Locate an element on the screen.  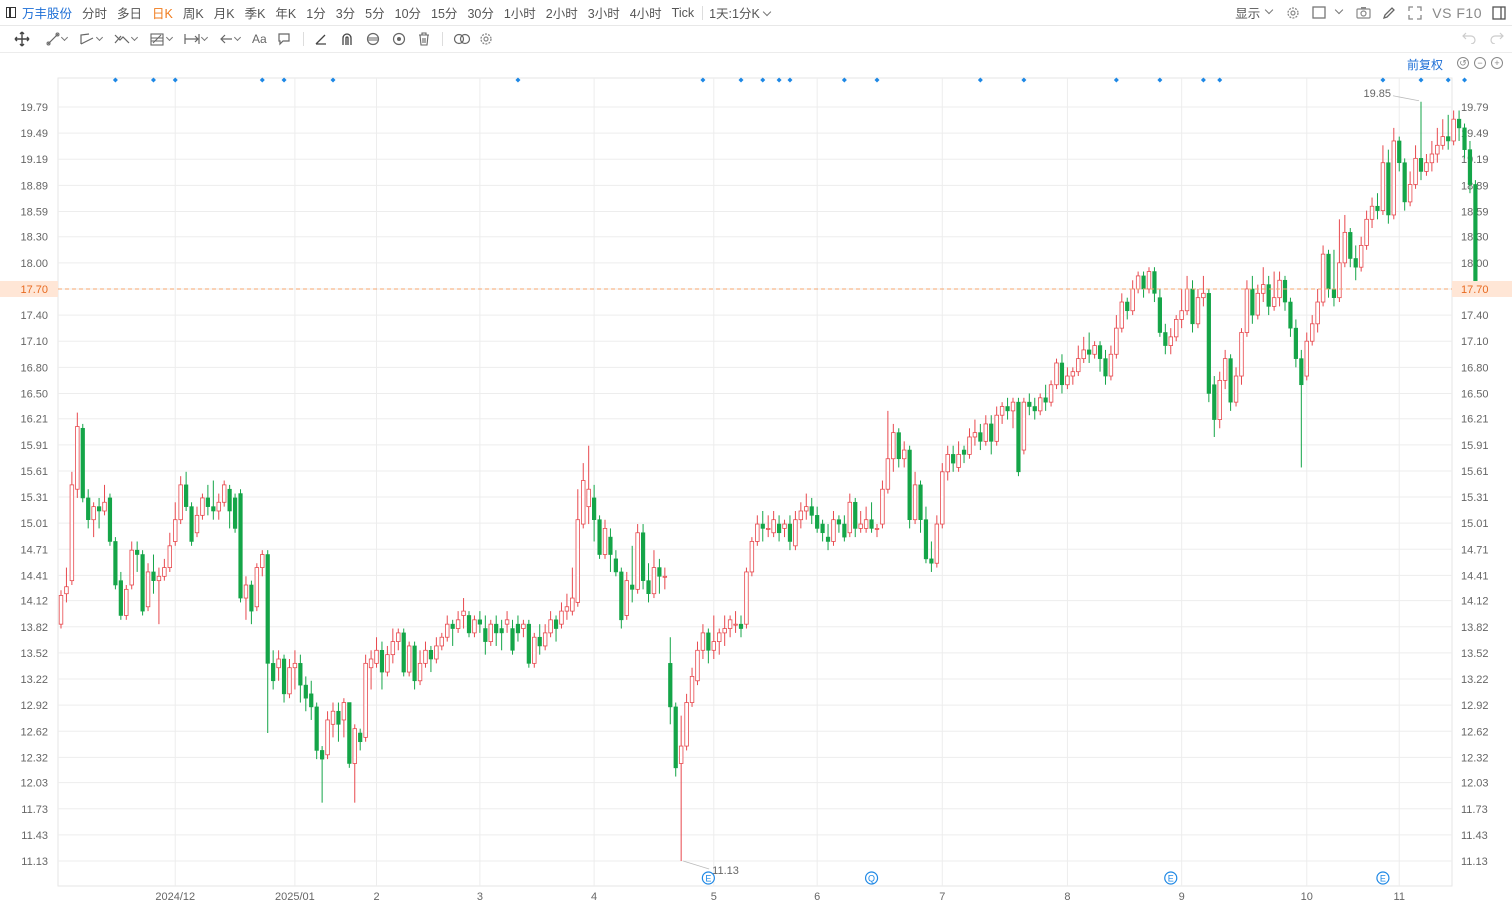
tab-period-10: 10分 is located at coordinates (408, 14).